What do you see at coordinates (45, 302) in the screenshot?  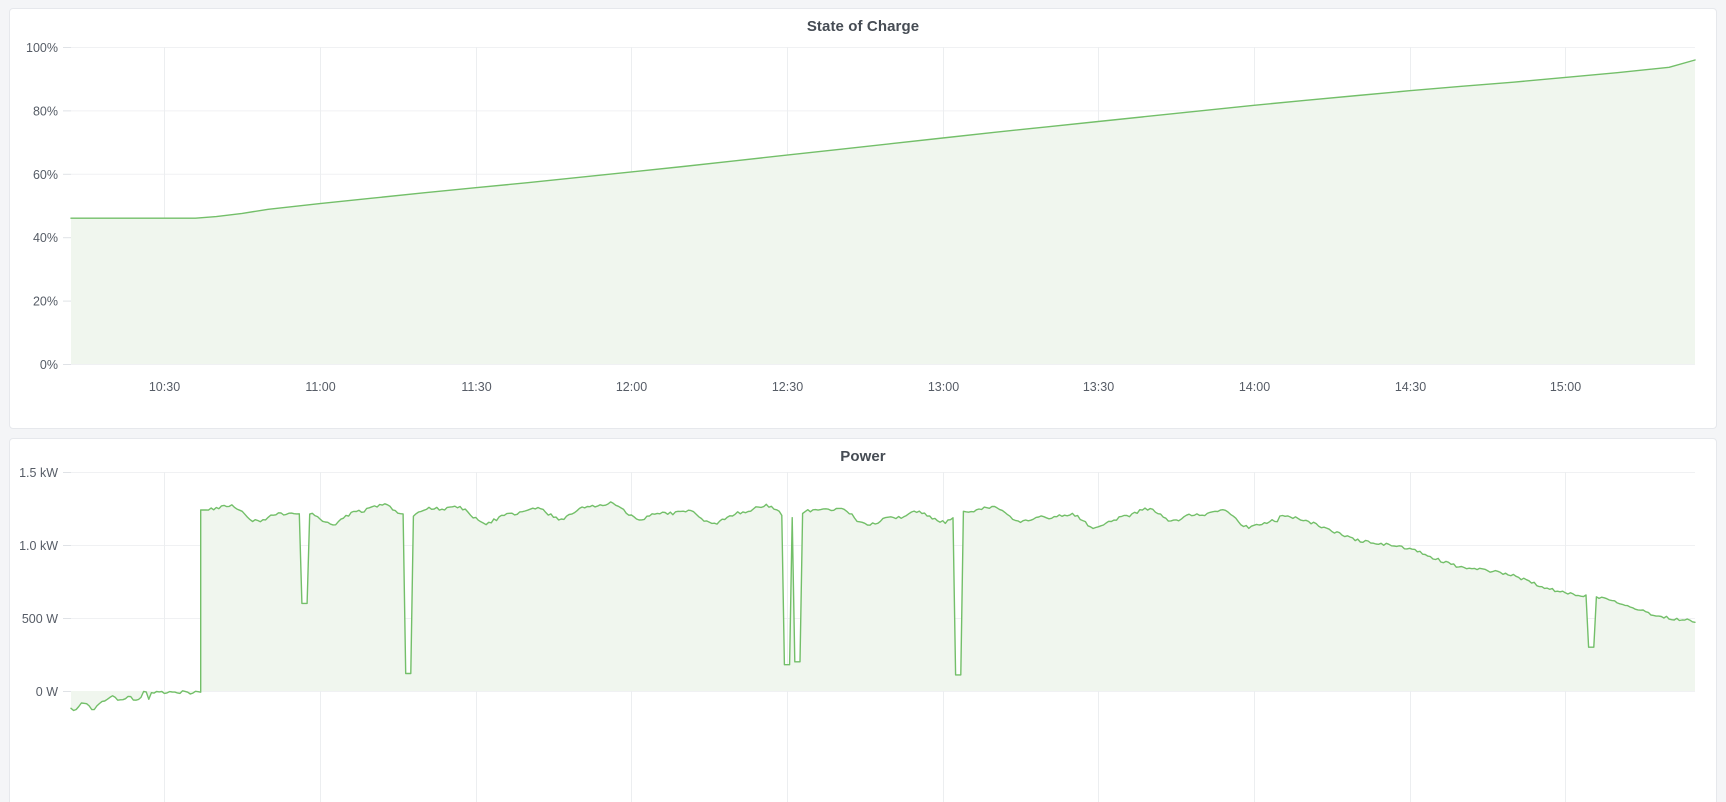 I see `soc-ytick-label: 20%` at bounding box center [45, 302].